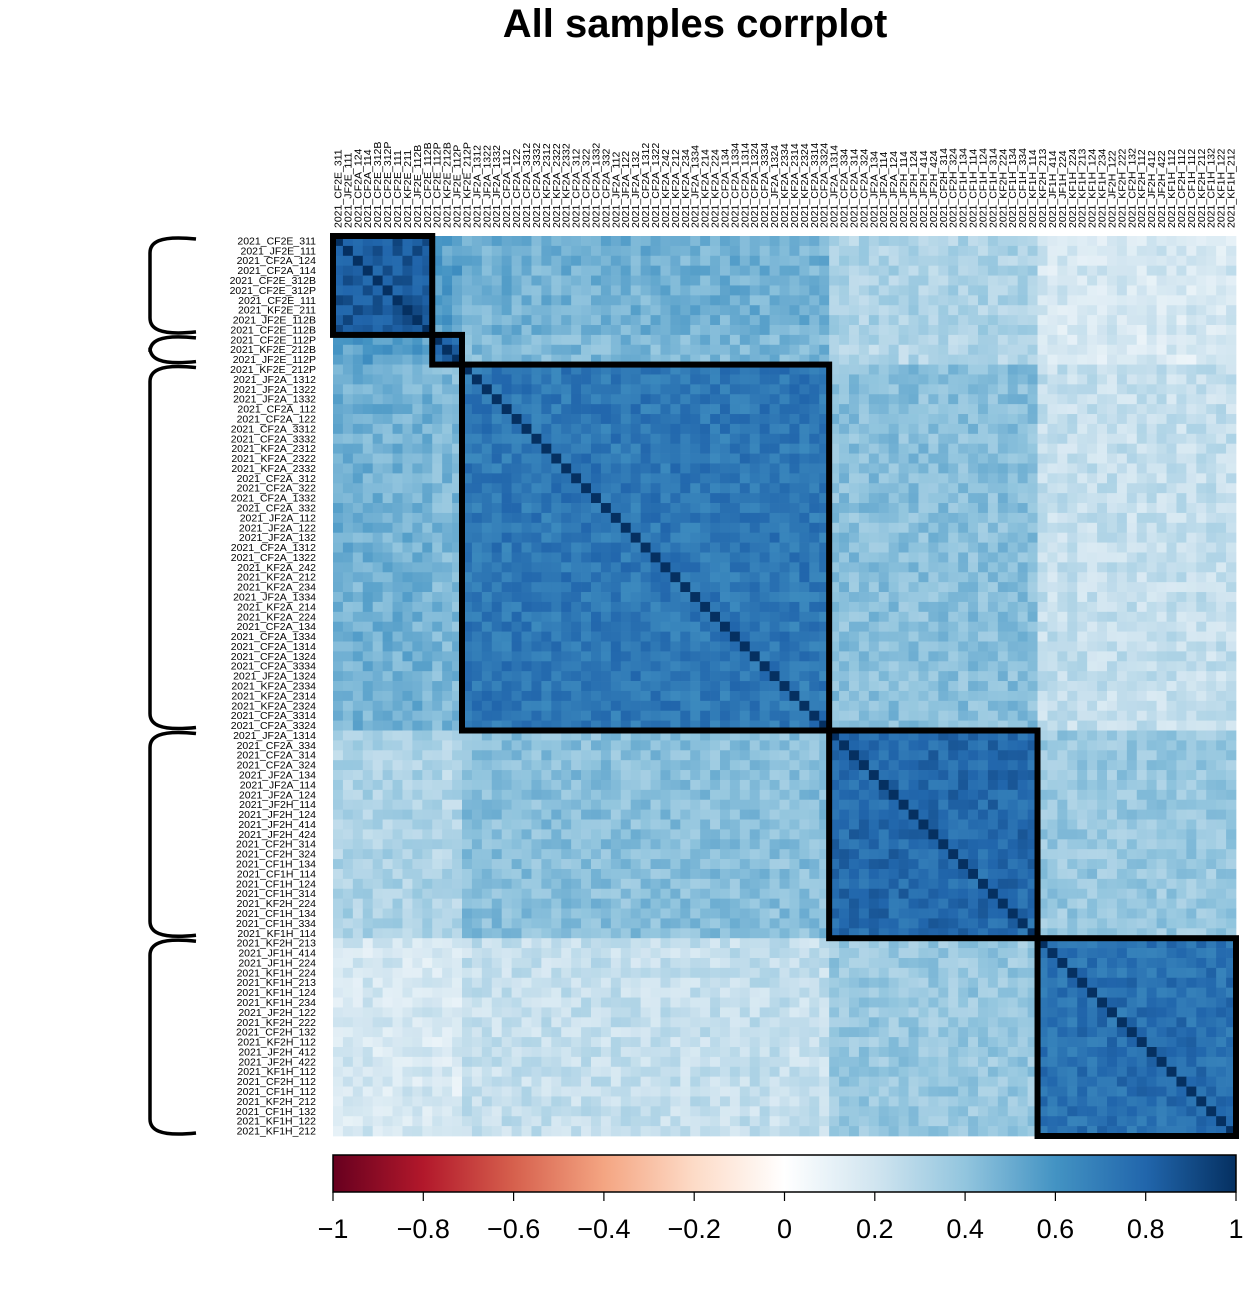  I want to click on row-label: 2021_KF2A_224, so click(276, 617).